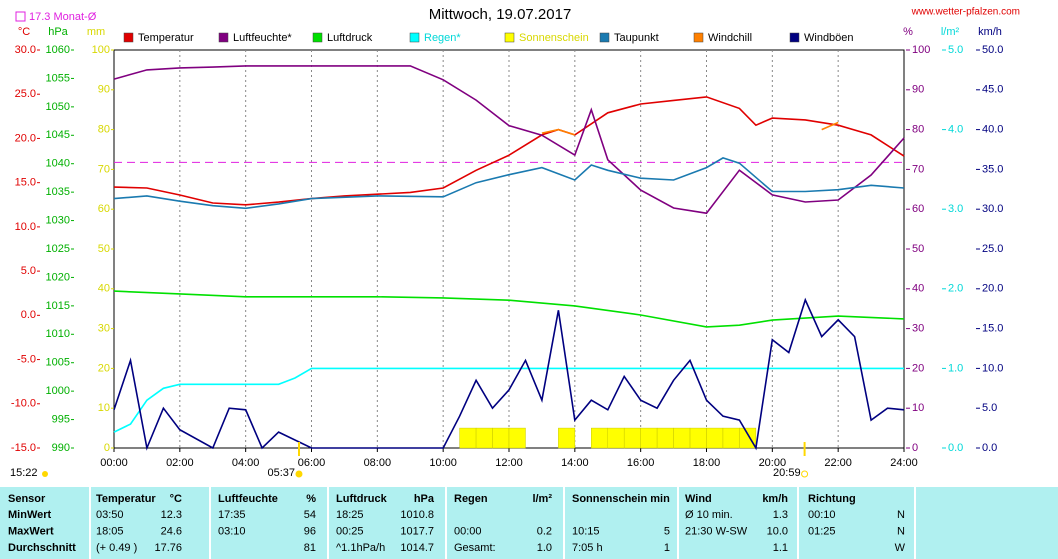 The height and width of the screenshot is (559, 1058). What do you see at coordinates (23, 448) in the screenshot?
I see `y-tick-label: -15.0` at bounding box center [23, 448].